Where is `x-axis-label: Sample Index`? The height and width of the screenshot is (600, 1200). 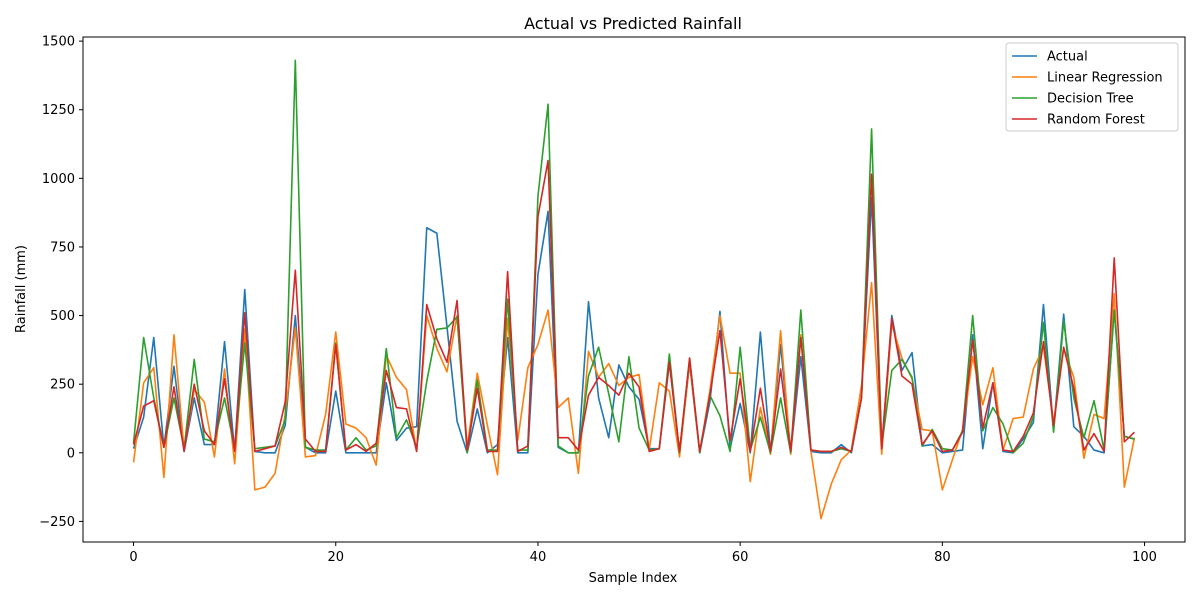
x-axis-label: Sample Index is located at coordinates (633, 578).